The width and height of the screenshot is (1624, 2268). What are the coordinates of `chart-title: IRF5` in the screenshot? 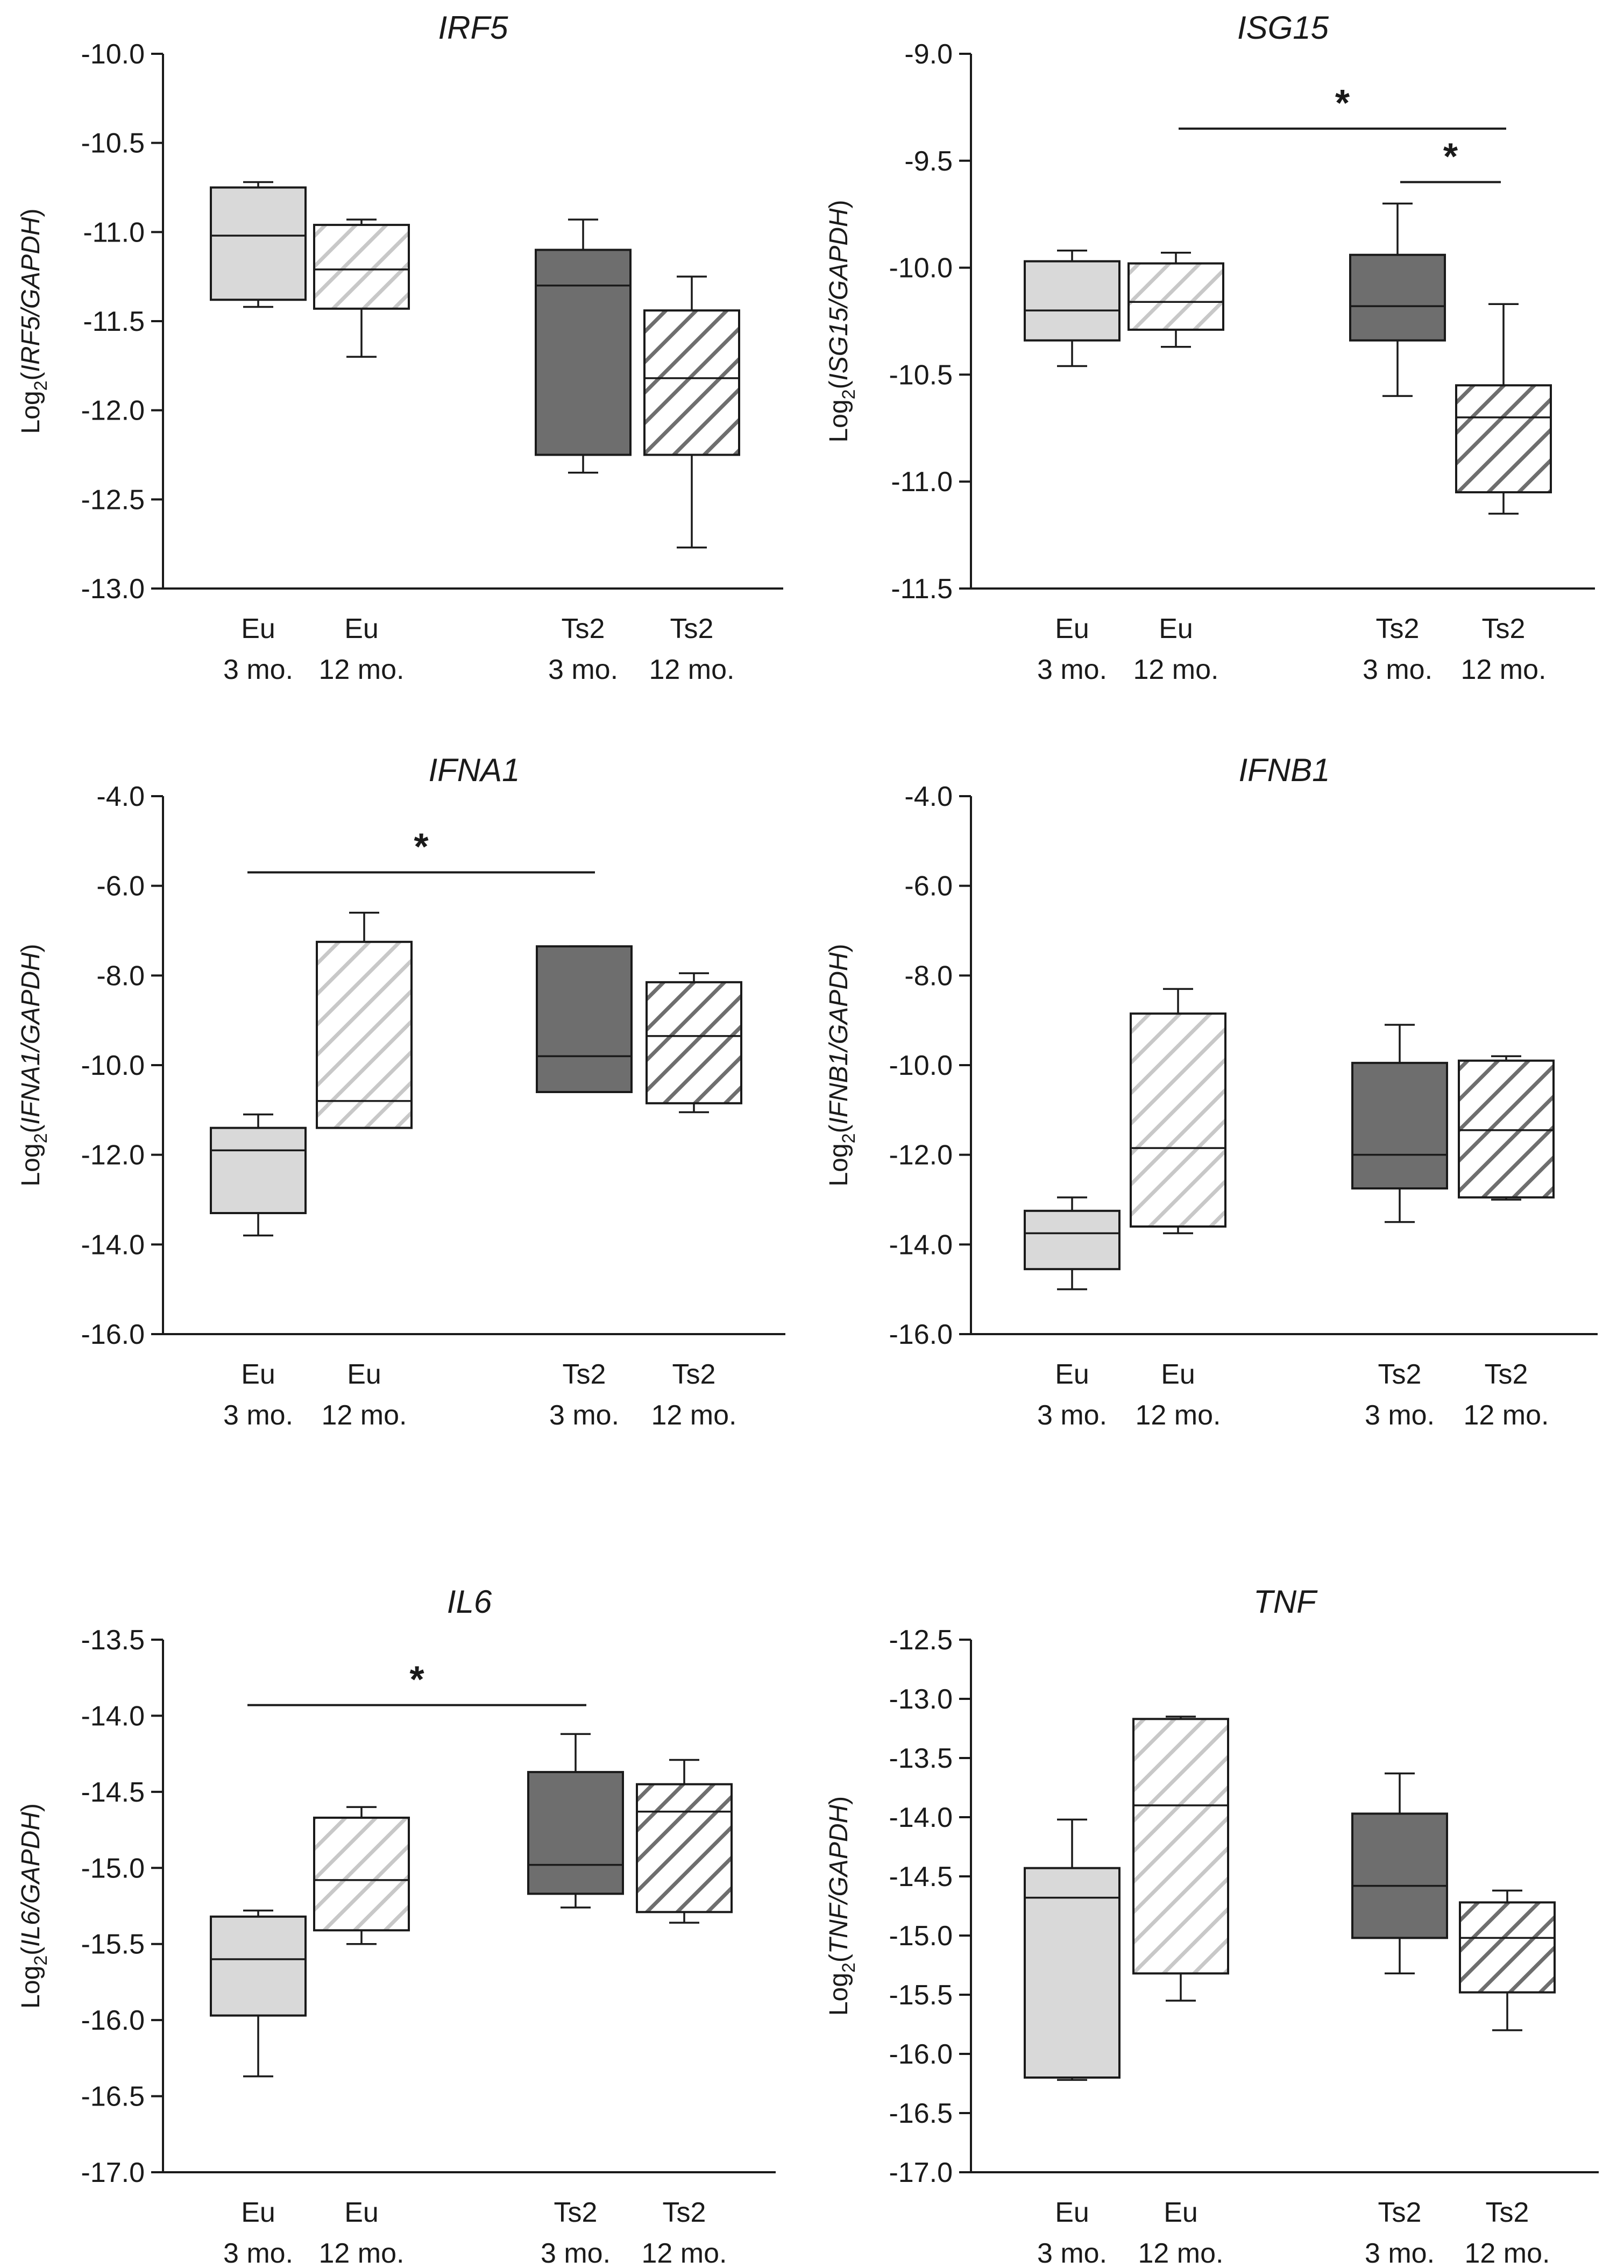 It's located at (473, 28).